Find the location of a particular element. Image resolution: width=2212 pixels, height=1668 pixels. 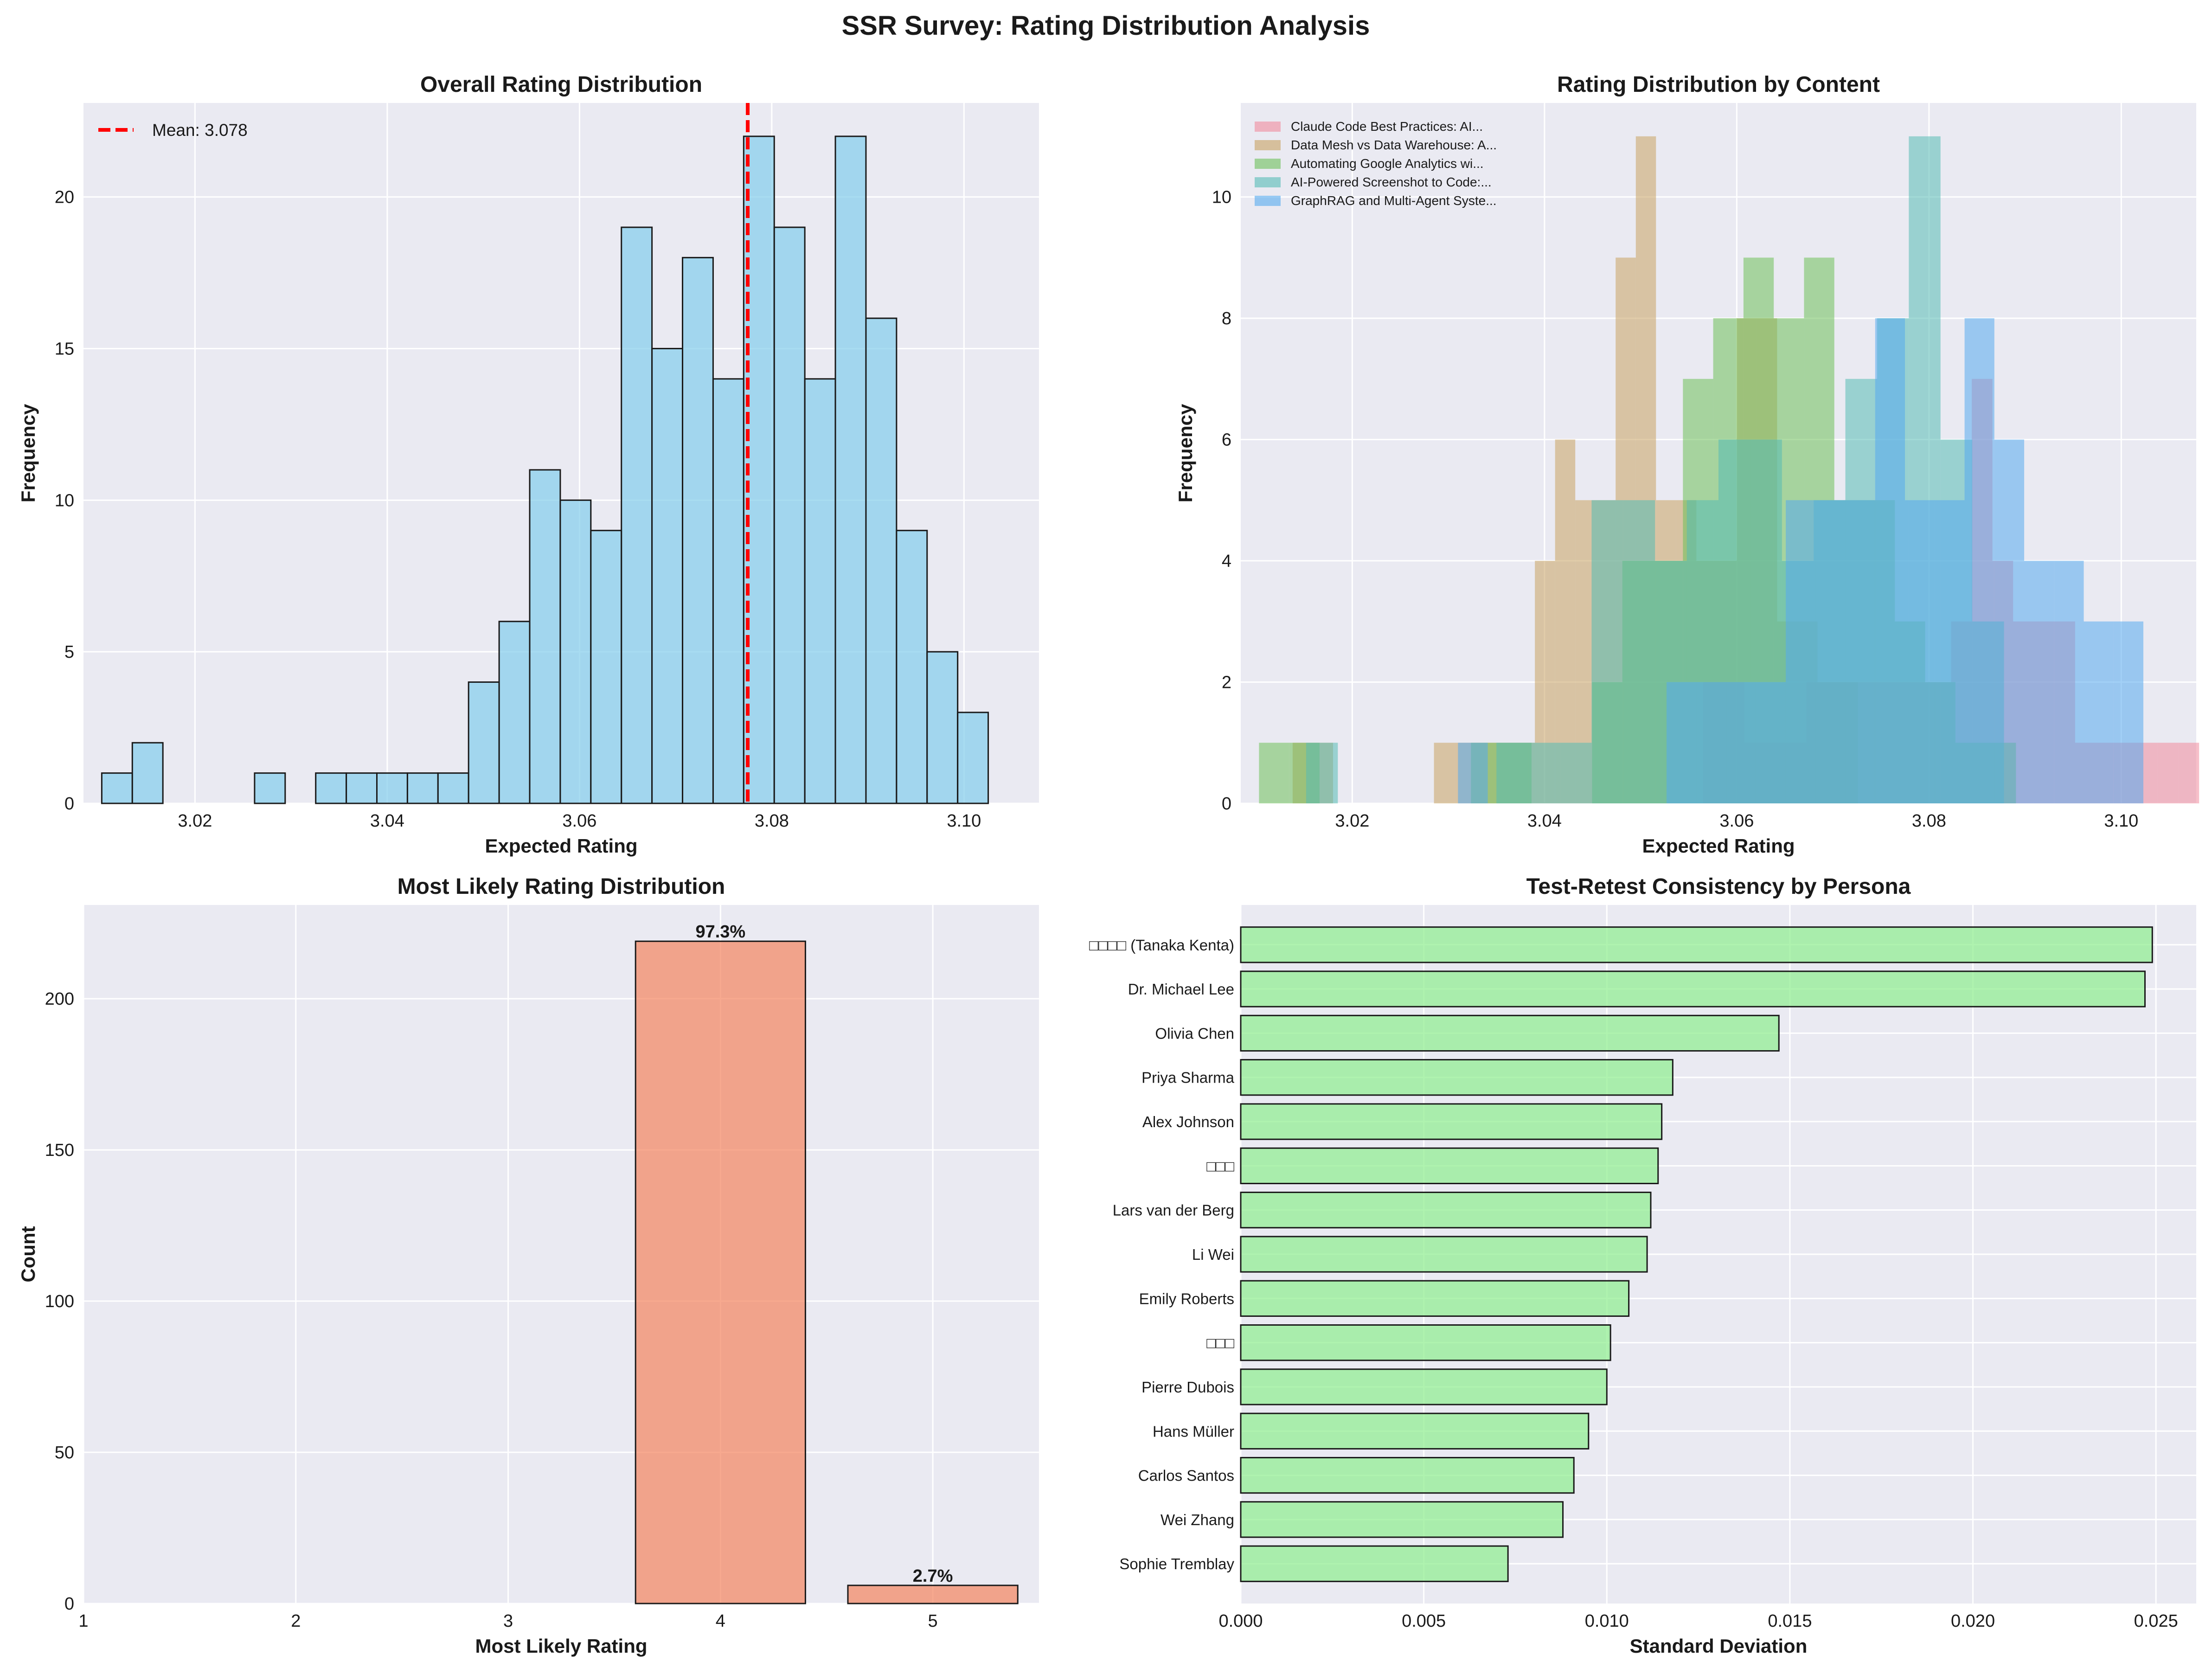

chart-title: Most Likely Rating Distribution is located at coordinates (561, 886).